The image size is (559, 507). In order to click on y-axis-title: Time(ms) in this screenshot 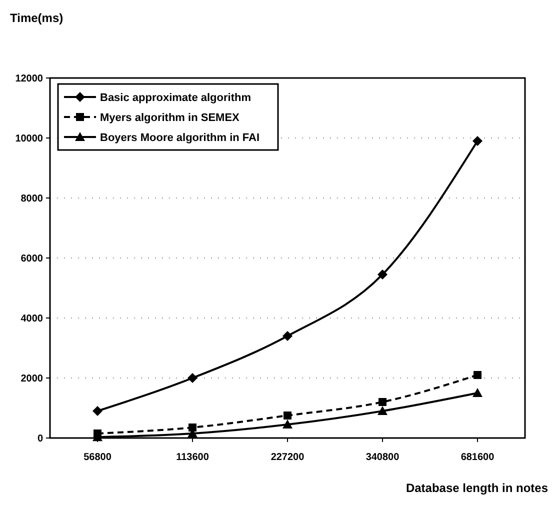, I will do `click(37, 18)`.